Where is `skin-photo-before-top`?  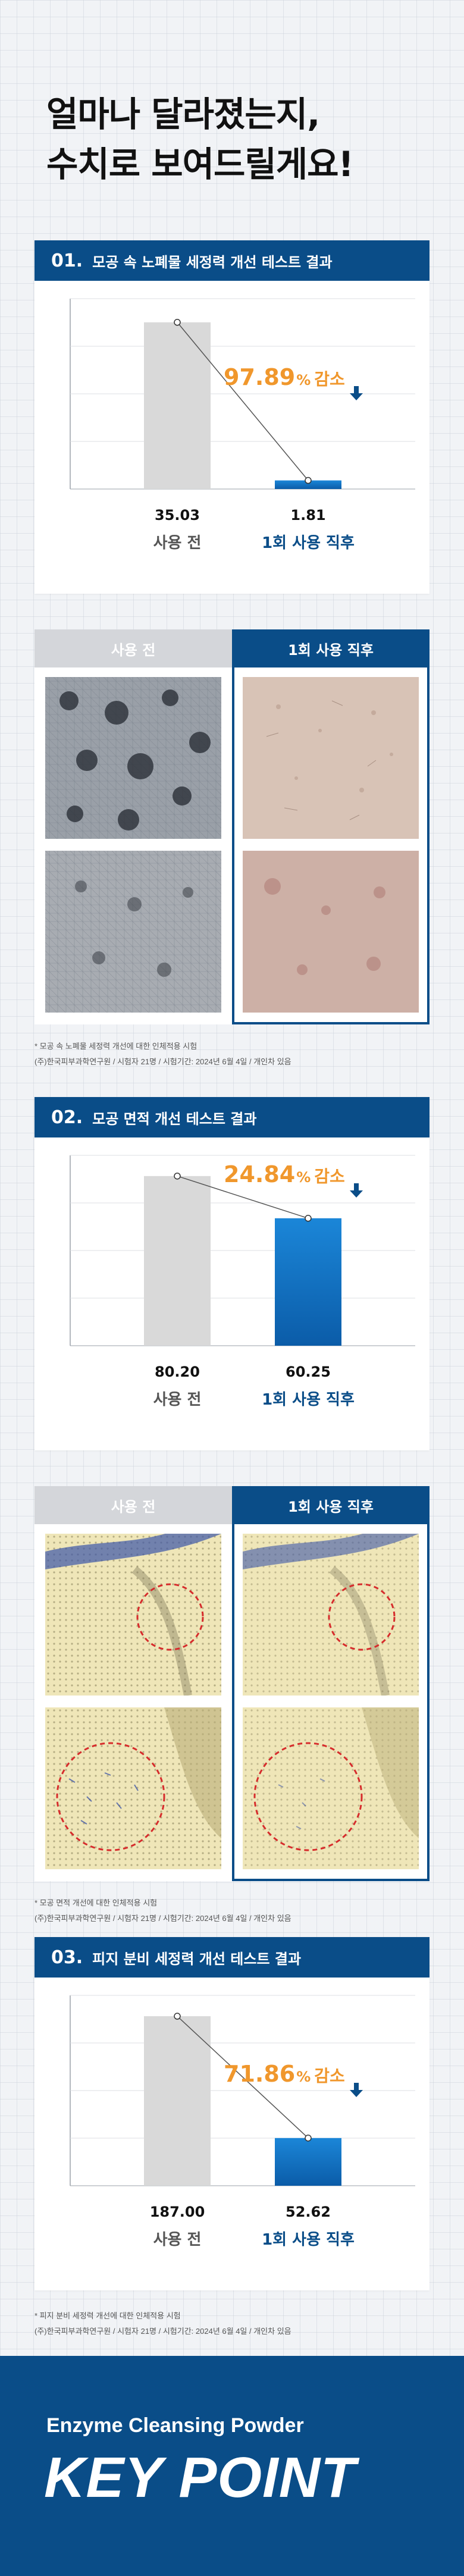 skin-photo-before-top is located at coordinates (133, 758).